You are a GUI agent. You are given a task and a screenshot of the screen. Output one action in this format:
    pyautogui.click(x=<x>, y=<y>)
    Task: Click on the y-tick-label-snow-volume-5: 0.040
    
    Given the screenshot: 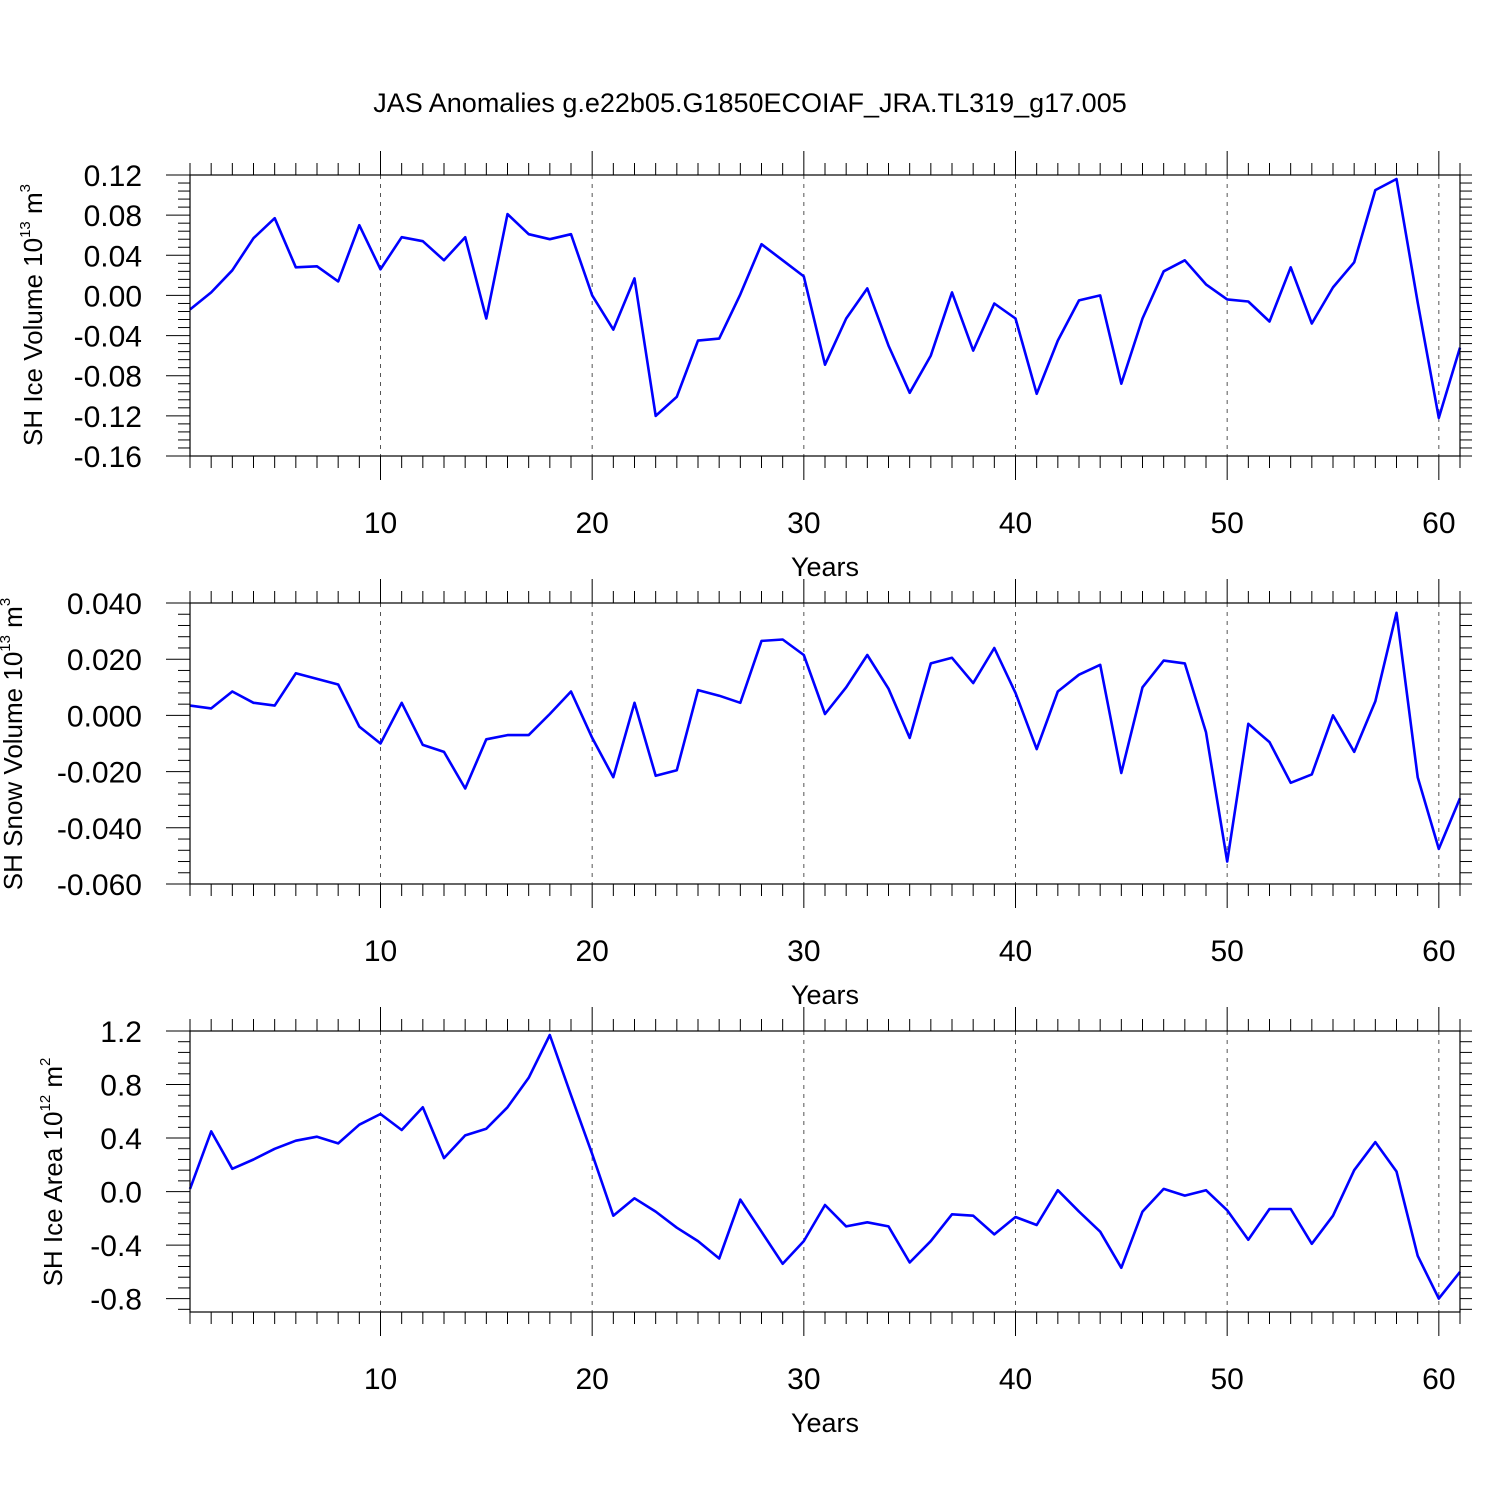 What is the action you would take?
    pyautogui.click(x=104, y=604)
    